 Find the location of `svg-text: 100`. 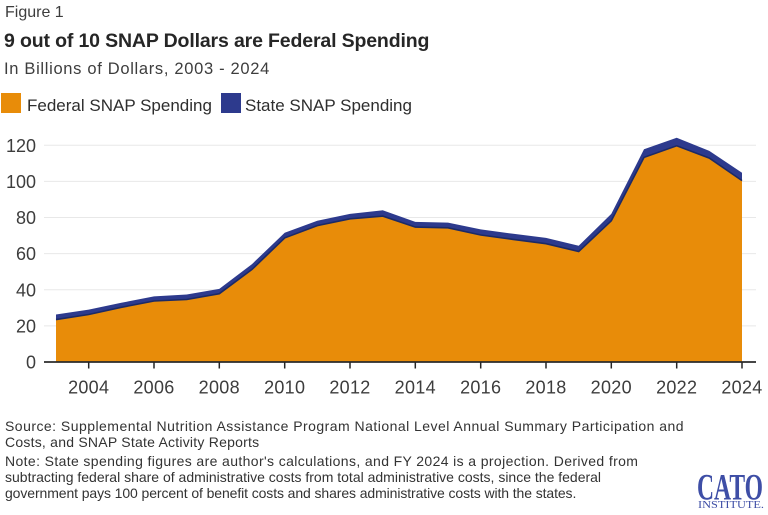

svg-text: 100 is located at coordinates (21, 182).